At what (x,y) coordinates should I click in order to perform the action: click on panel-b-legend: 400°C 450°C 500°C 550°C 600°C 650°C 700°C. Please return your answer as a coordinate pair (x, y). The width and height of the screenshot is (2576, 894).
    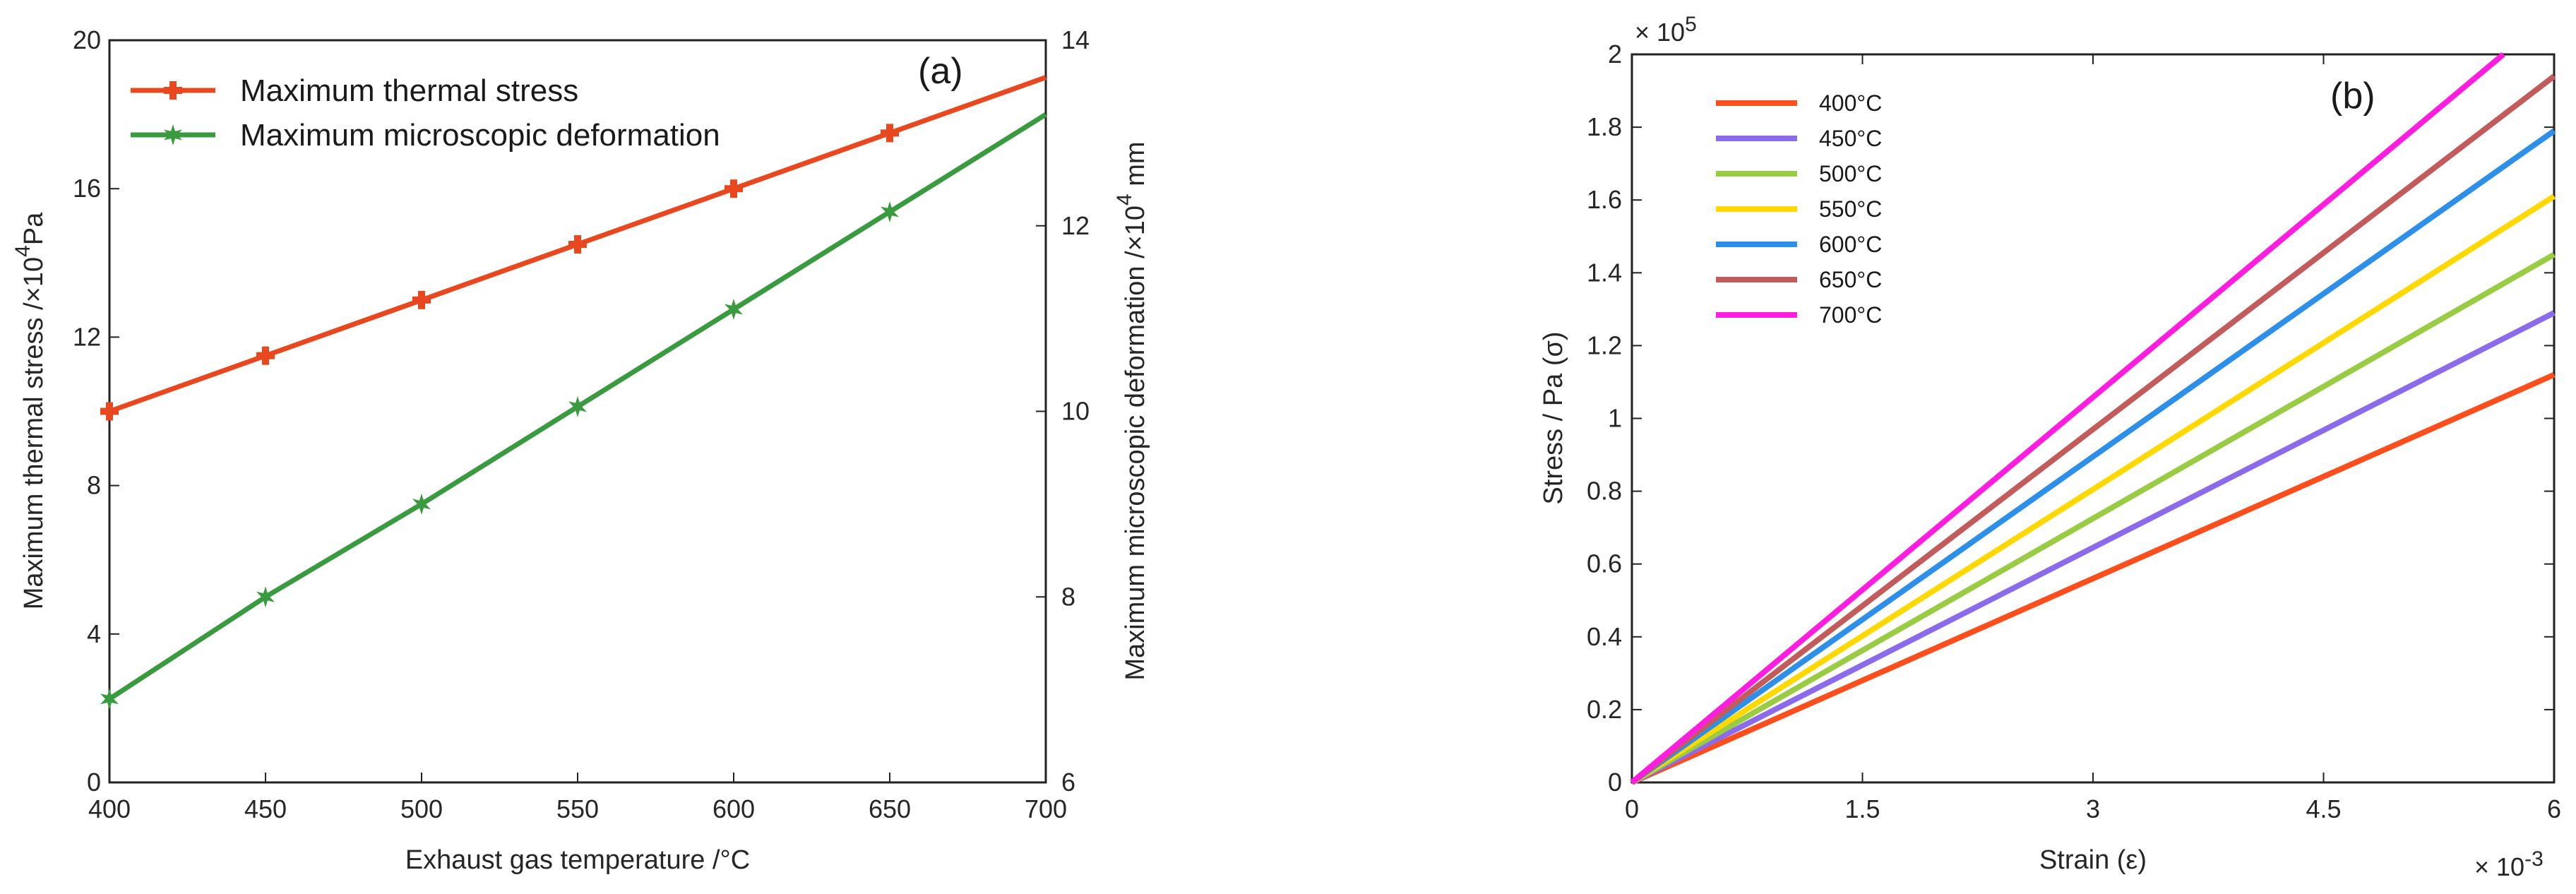
    Looking at the image, I should click on (1799, 209).